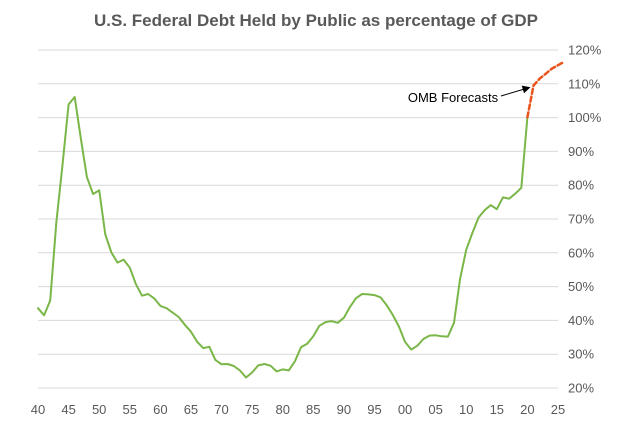 The width and height of the screenshot is (633, 427). Describe the element at coordinates (453, 97) in the screenshot. I see `annotation-label: OMB Forecasts` at that location.